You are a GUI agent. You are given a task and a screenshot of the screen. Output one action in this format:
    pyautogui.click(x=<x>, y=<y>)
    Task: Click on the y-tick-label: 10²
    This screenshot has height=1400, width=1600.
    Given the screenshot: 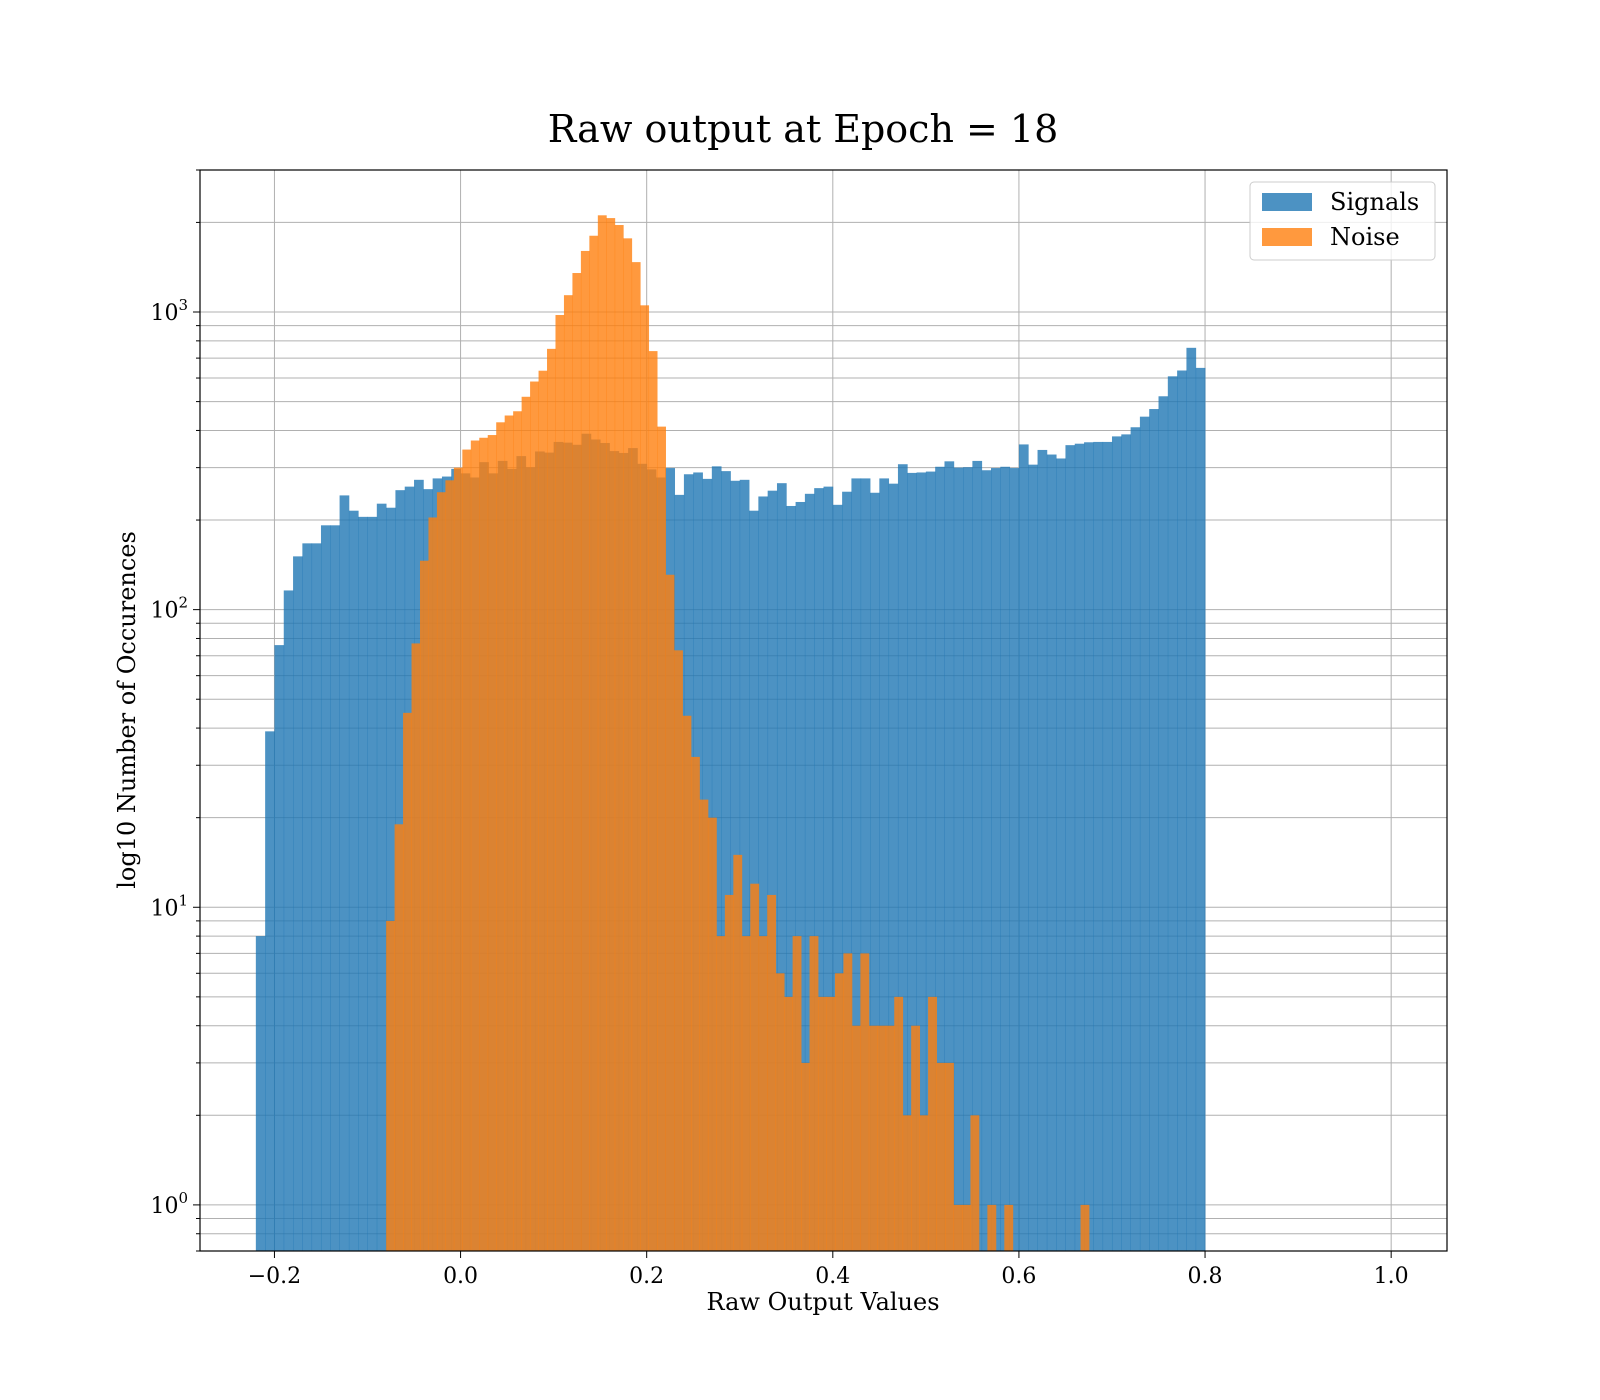 What is the action you would take?
    pyautogui.click(x=169, y=609)
    